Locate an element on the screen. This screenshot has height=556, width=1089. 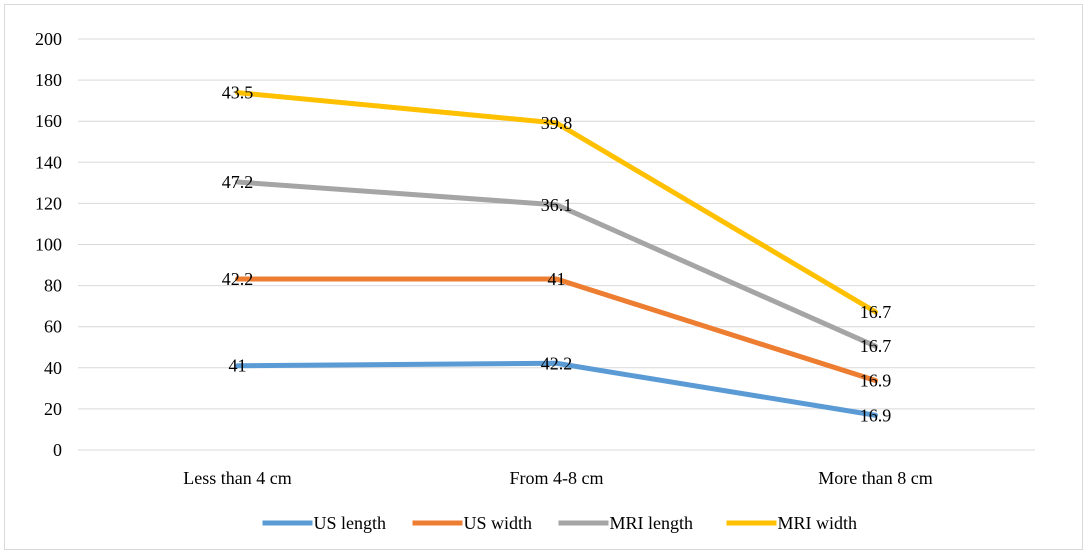
y-tick-label: 40 is located at coordinates (53, 368).